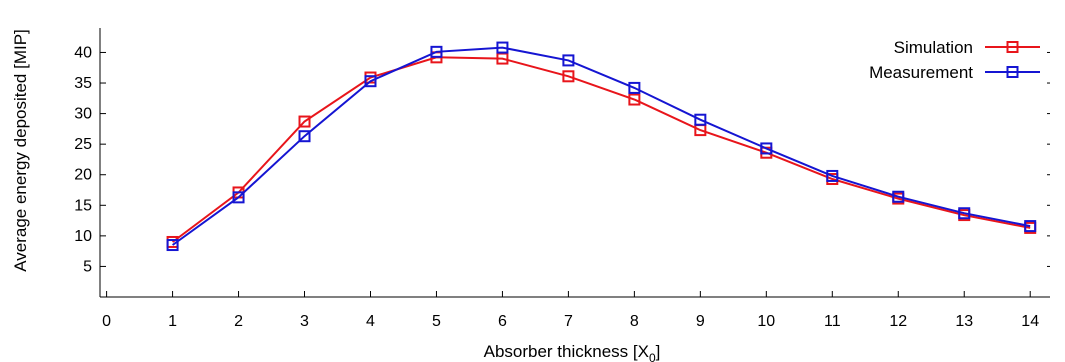  Describe the element at coordinates (304, 321) in the screenshot. I see `x-tick-label: 3` at that location.